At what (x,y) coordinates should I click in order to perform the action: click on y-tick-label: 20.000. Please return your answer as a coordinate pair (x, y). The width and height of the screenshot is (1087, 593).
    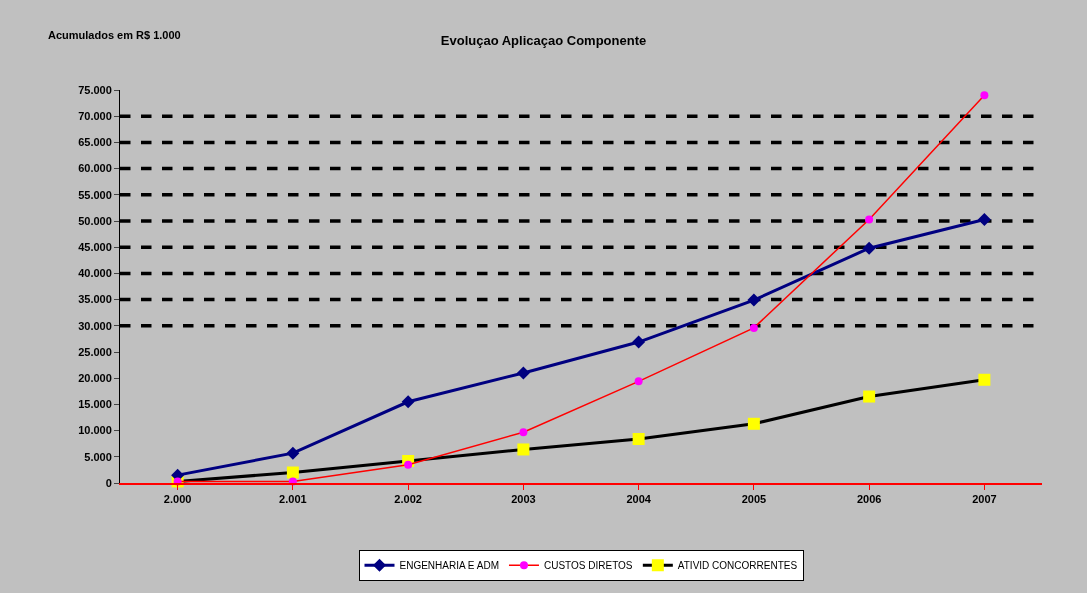
    Looking at the image, I should click on (95, 378).